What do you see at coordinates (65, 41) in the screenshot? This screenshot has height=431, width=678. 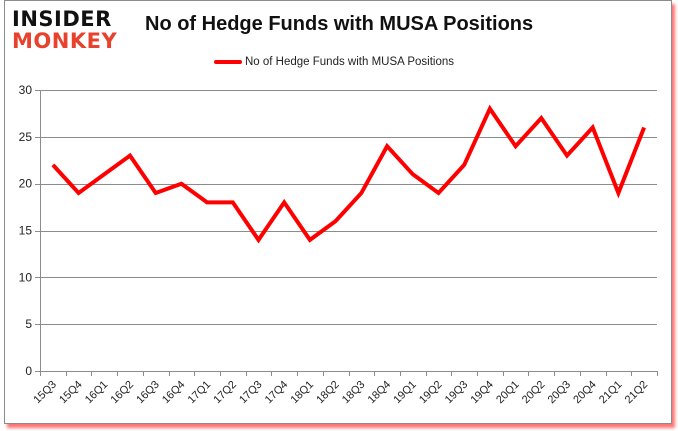 I see `logo-line-2: MONKEY` at bounding box center [65, 41].